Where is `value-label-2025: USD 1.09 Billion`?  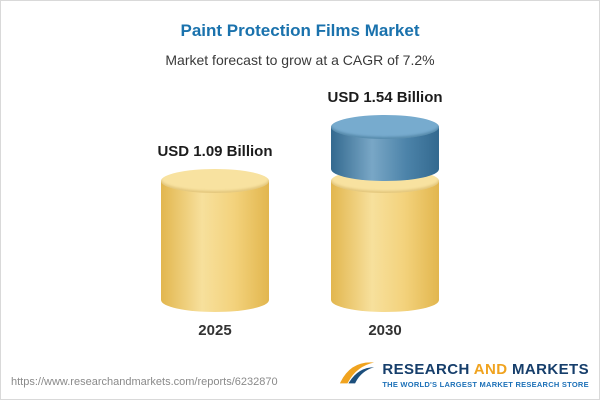
value-label-2025: USD 1.09 Billion is located at coordinates (215, 152).